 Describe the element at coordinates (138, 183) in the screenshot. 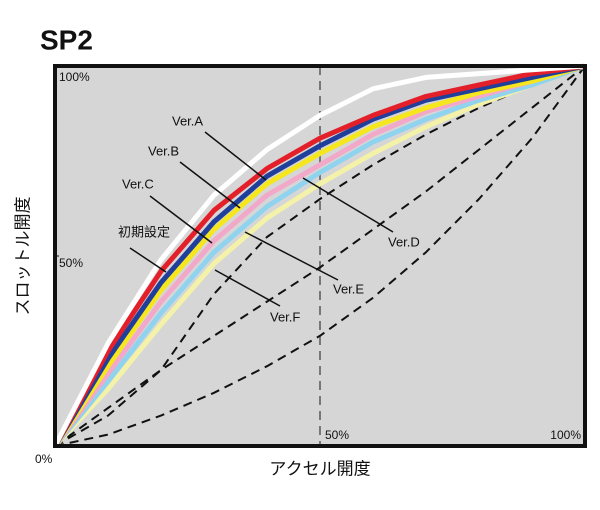

I see `series-label: Ver.C` at that location.